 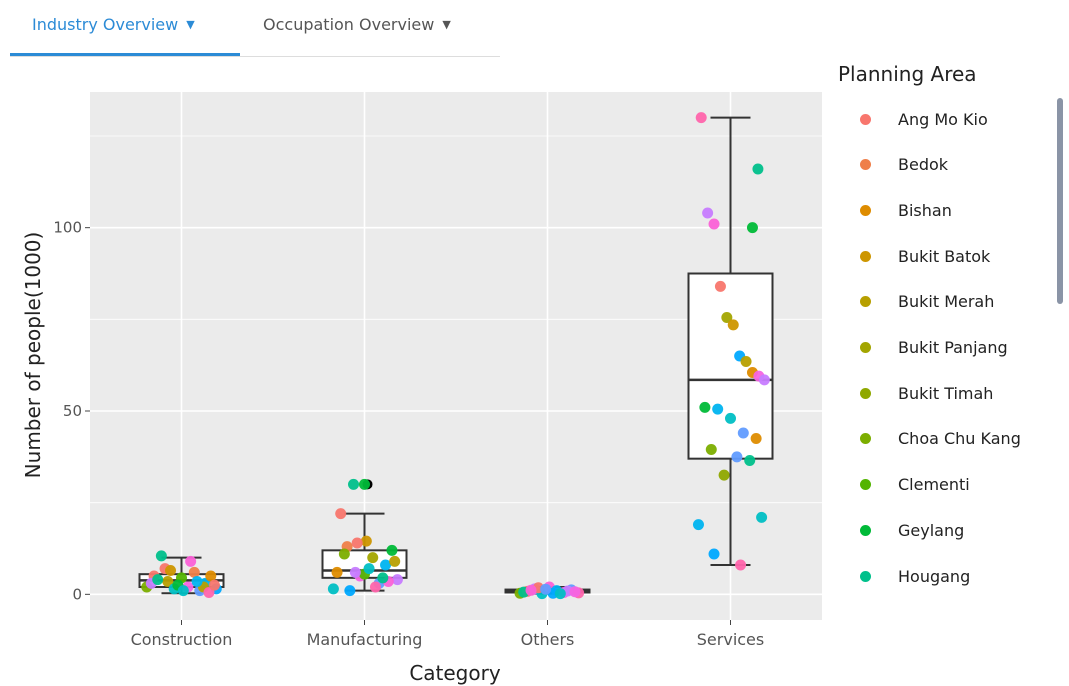 What do you see at coordinates (907, 74) in the screenshot?
I see `legend-title: Planning Area` at bounding box center [907, 74].